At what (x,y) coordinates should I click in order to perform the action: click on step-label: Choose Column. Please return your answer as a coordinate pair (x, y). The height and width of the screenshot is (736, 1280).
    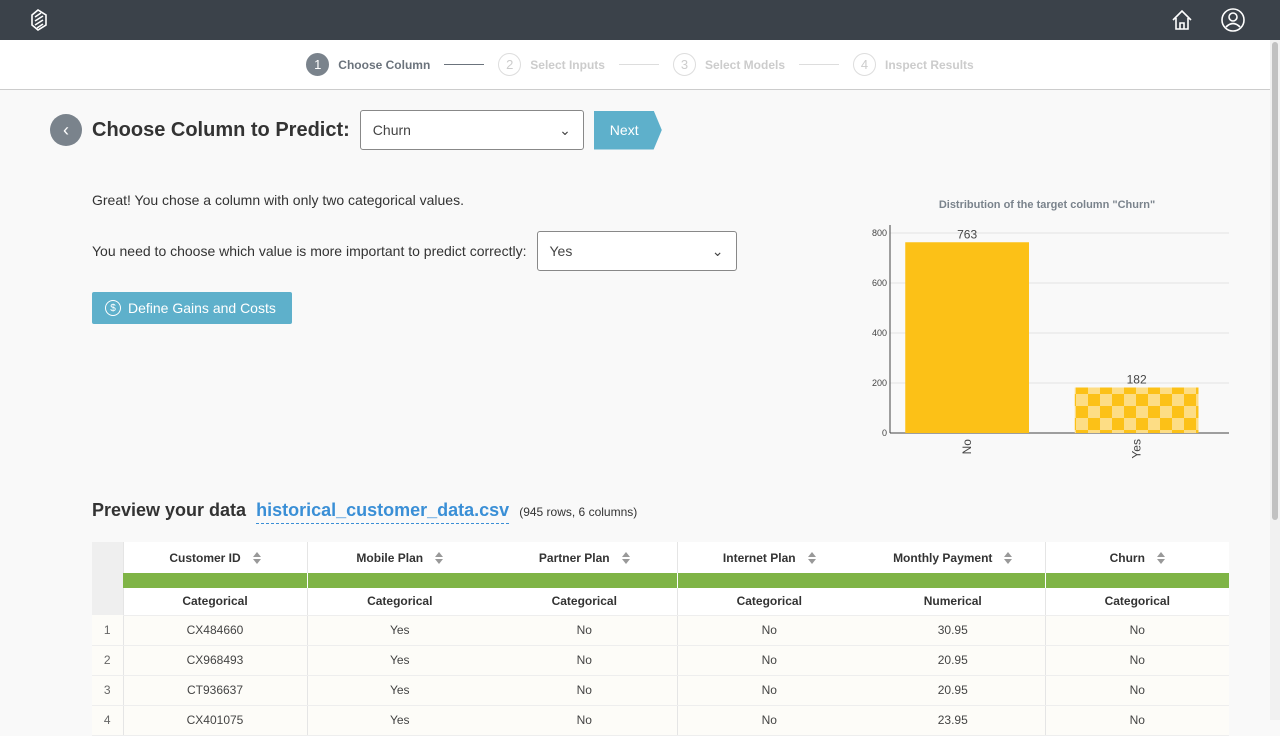
    Looking at the image, I should click on (384, 64).